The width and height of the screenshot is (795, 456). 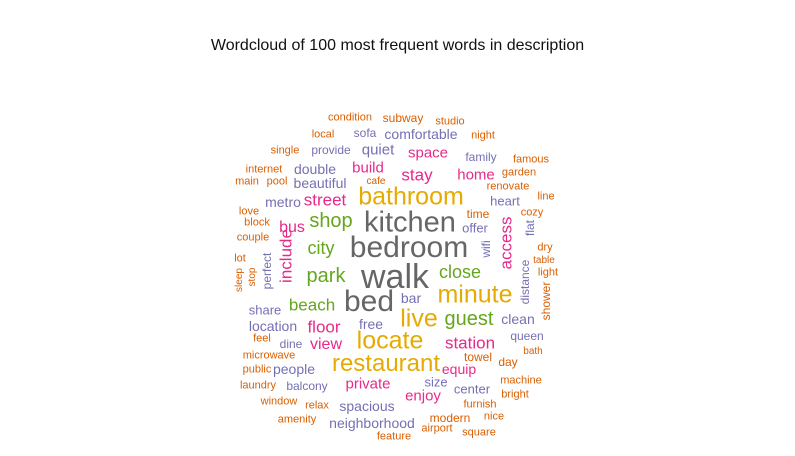 I want to click on word-cafe: cafe, so click(x=376, y=181).